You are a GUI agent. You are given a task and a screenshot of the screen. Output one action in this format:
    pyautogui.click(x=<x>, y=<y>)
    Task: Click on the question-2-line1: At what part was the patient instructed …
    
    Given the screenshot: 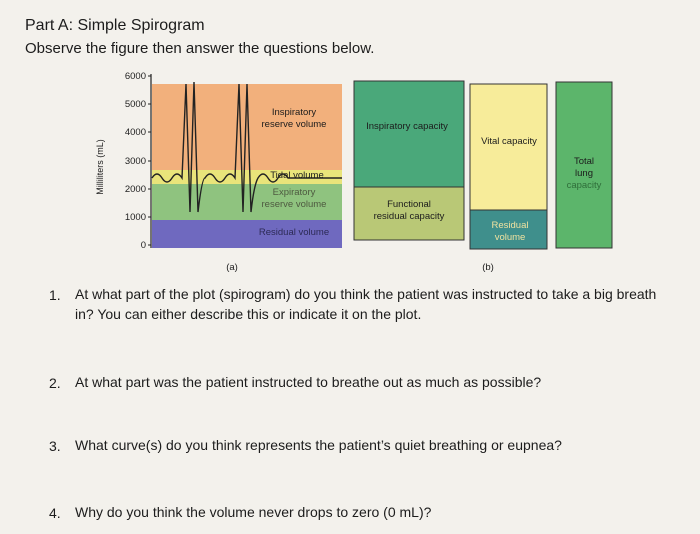 What is the action you would take?
    pyautogui.click(x=308, y=382)
    